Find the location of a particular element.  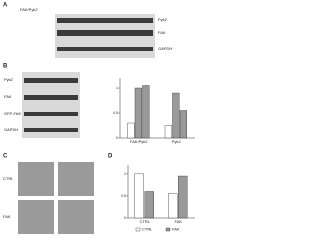

panel-label: B is located at coordinates (5, 67).